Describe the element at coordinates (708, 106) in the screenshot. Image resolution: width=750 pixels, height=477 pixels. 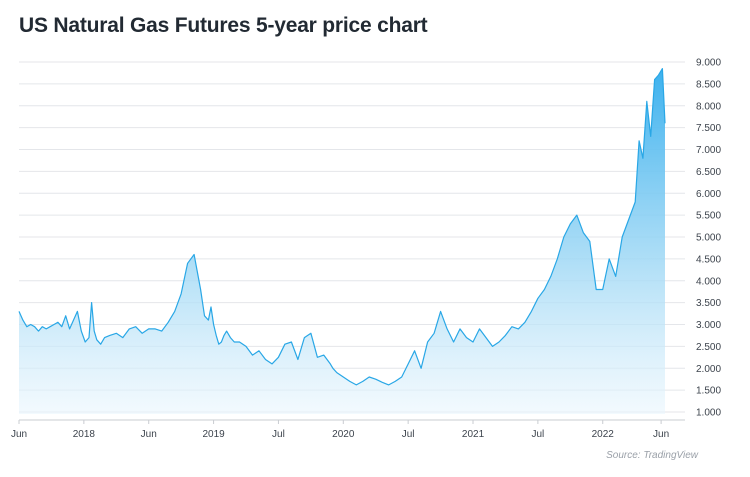
I see `y-tick-label: 8.000` at that location.